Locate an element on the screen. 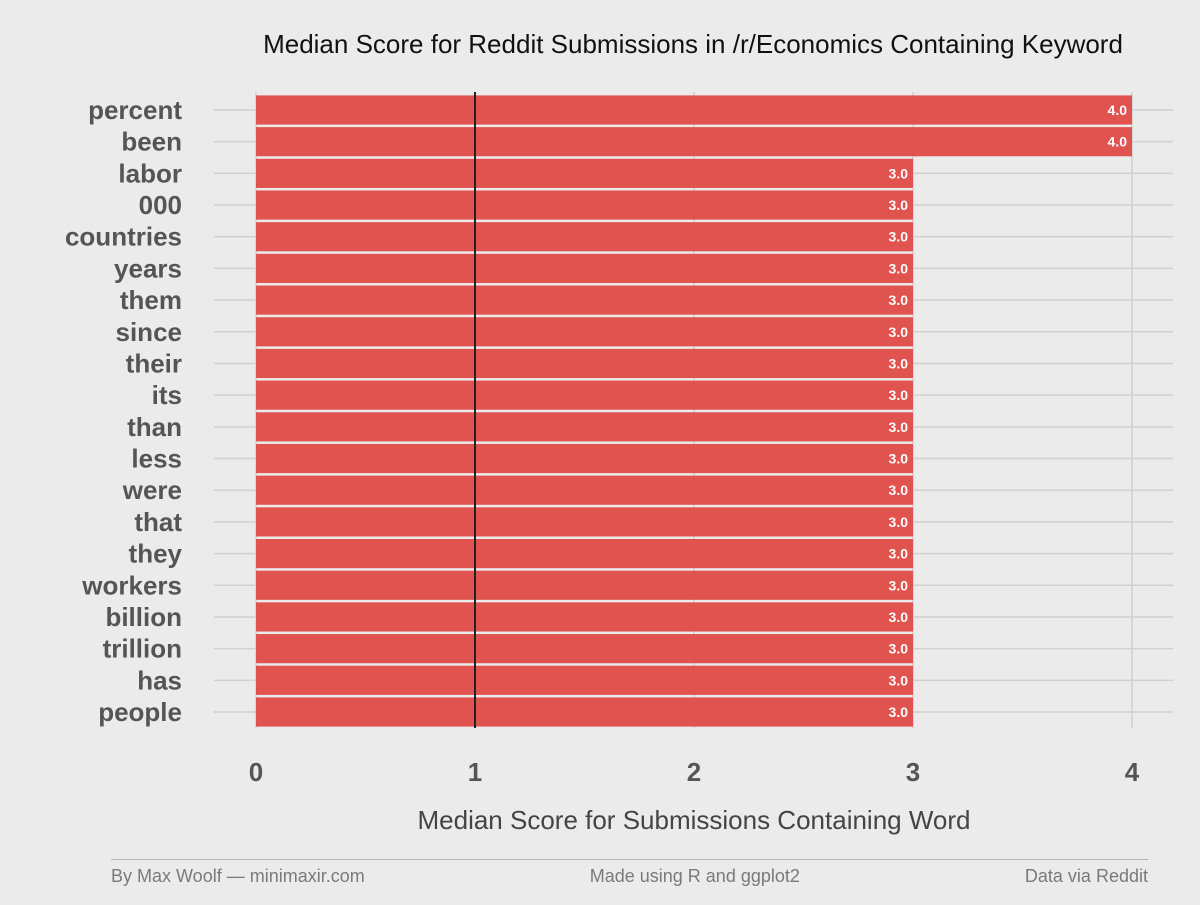 This screenshot has height=905, width=1200. y-tick-label: trillion is located at coordinates (142, 649).